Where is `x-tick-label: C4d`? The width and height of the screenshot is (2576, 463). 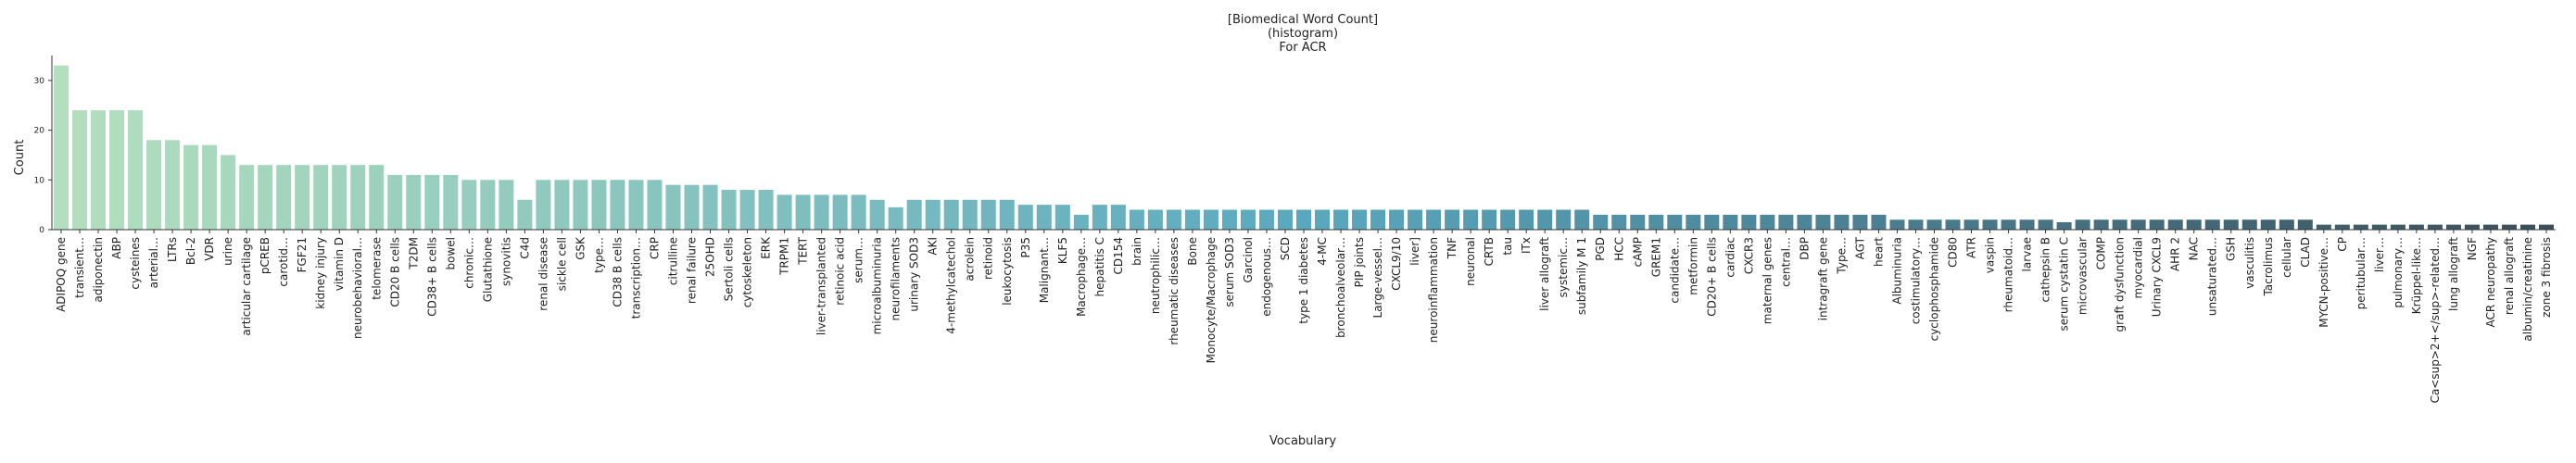
x-tick-label: C4d is located at coordinates (525, 248).